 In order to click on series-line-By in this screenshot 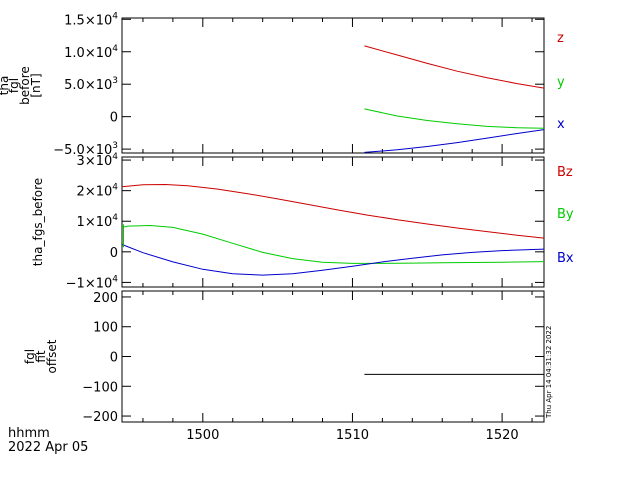, I will do `click(333, 244)`.